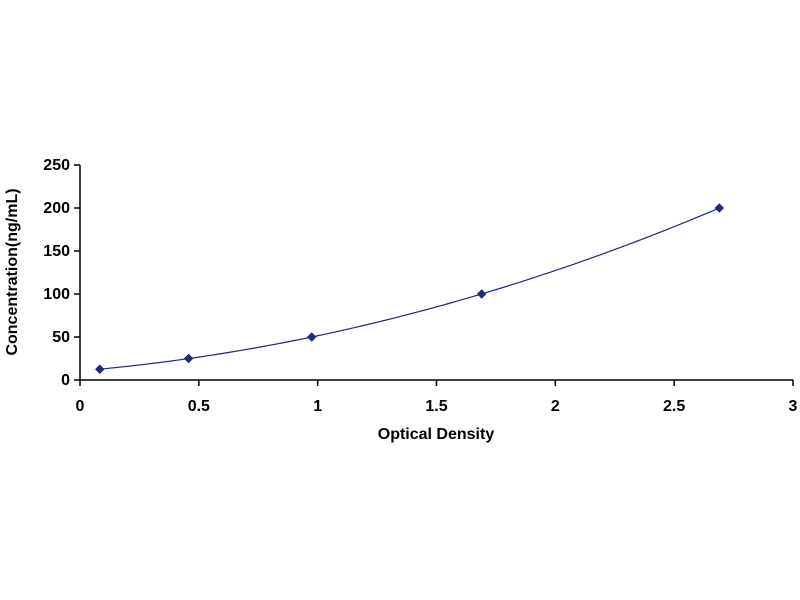 The width and height of the screenshot is (800, 600). I want to click on y-tick-label: 150, so click(56, 251).